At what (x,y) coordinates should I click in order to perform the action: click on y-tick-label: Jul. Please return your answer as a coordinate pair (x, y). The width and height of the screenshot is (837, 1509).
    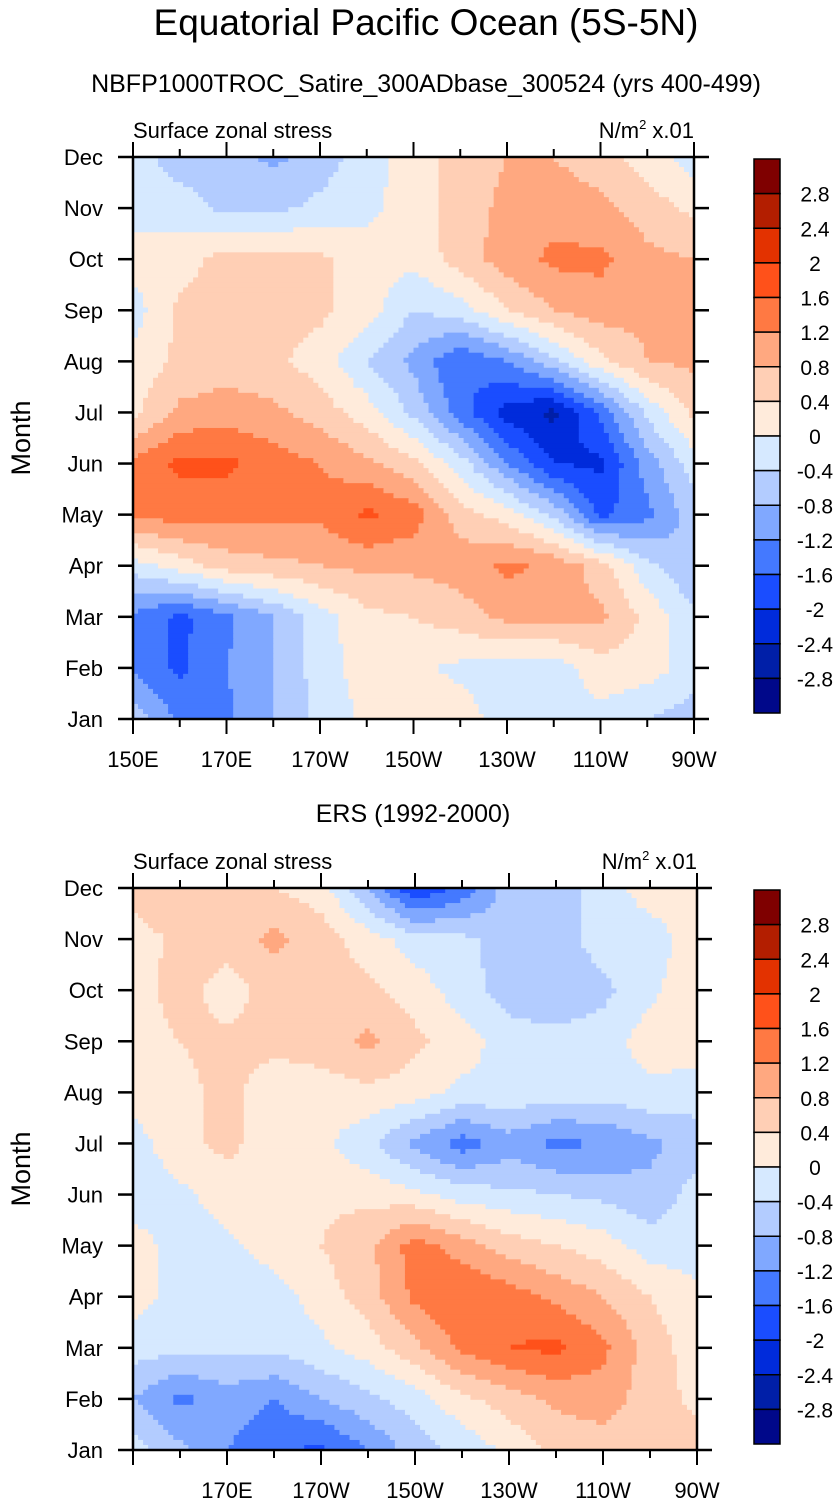
    Looking at the image, I should click on (89, 1143).